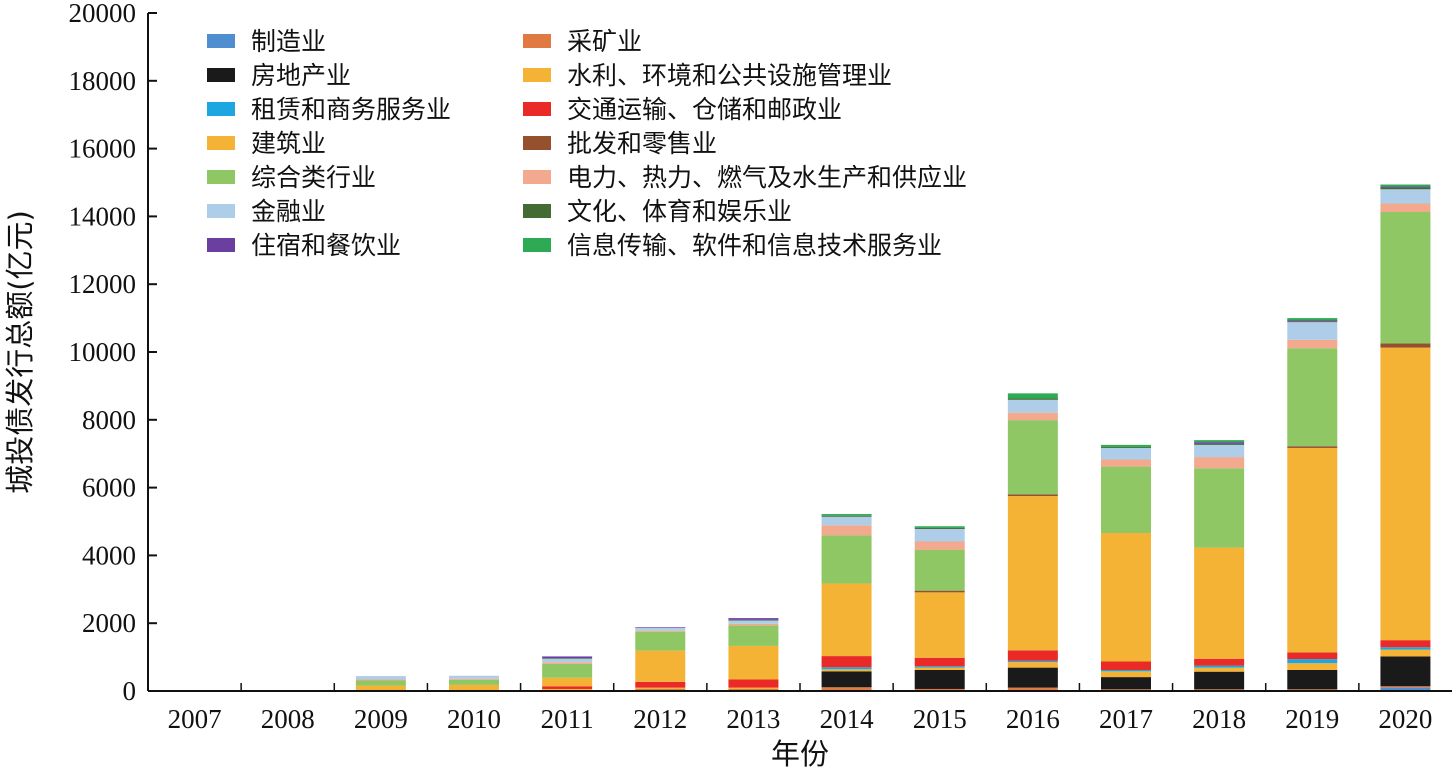  Describe the element at coordinates (604, 41) in the screenshot. I see `legend-label: 采矿业` at that location.